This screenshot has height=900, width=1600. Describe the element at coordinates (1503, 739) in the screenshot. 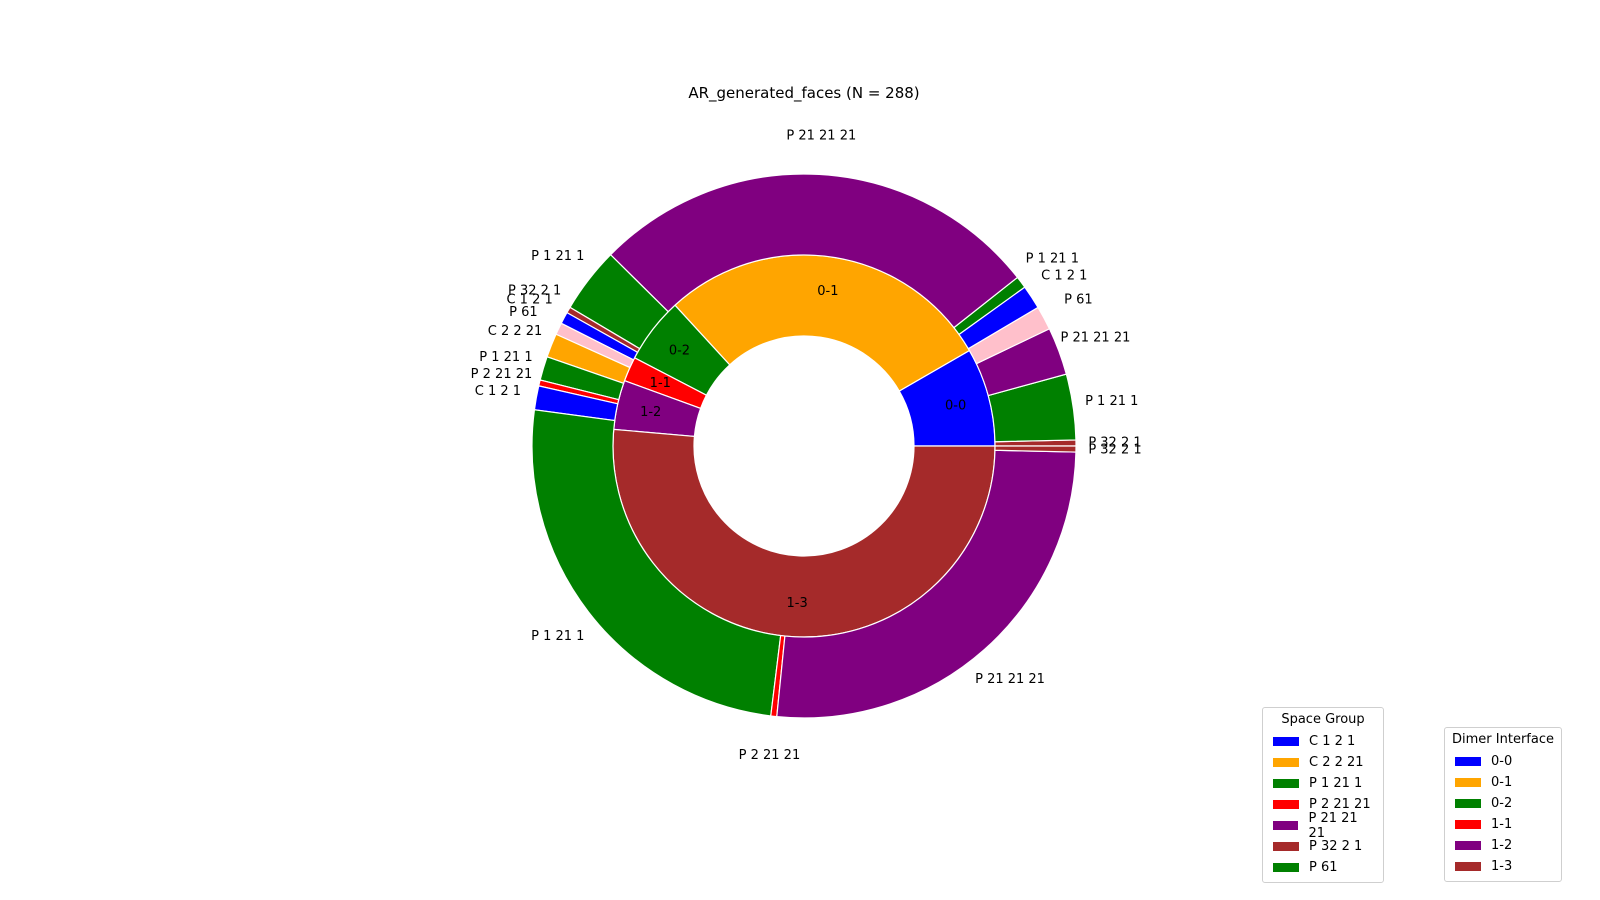

I see `legend-title: Dimer Interface` at that location.